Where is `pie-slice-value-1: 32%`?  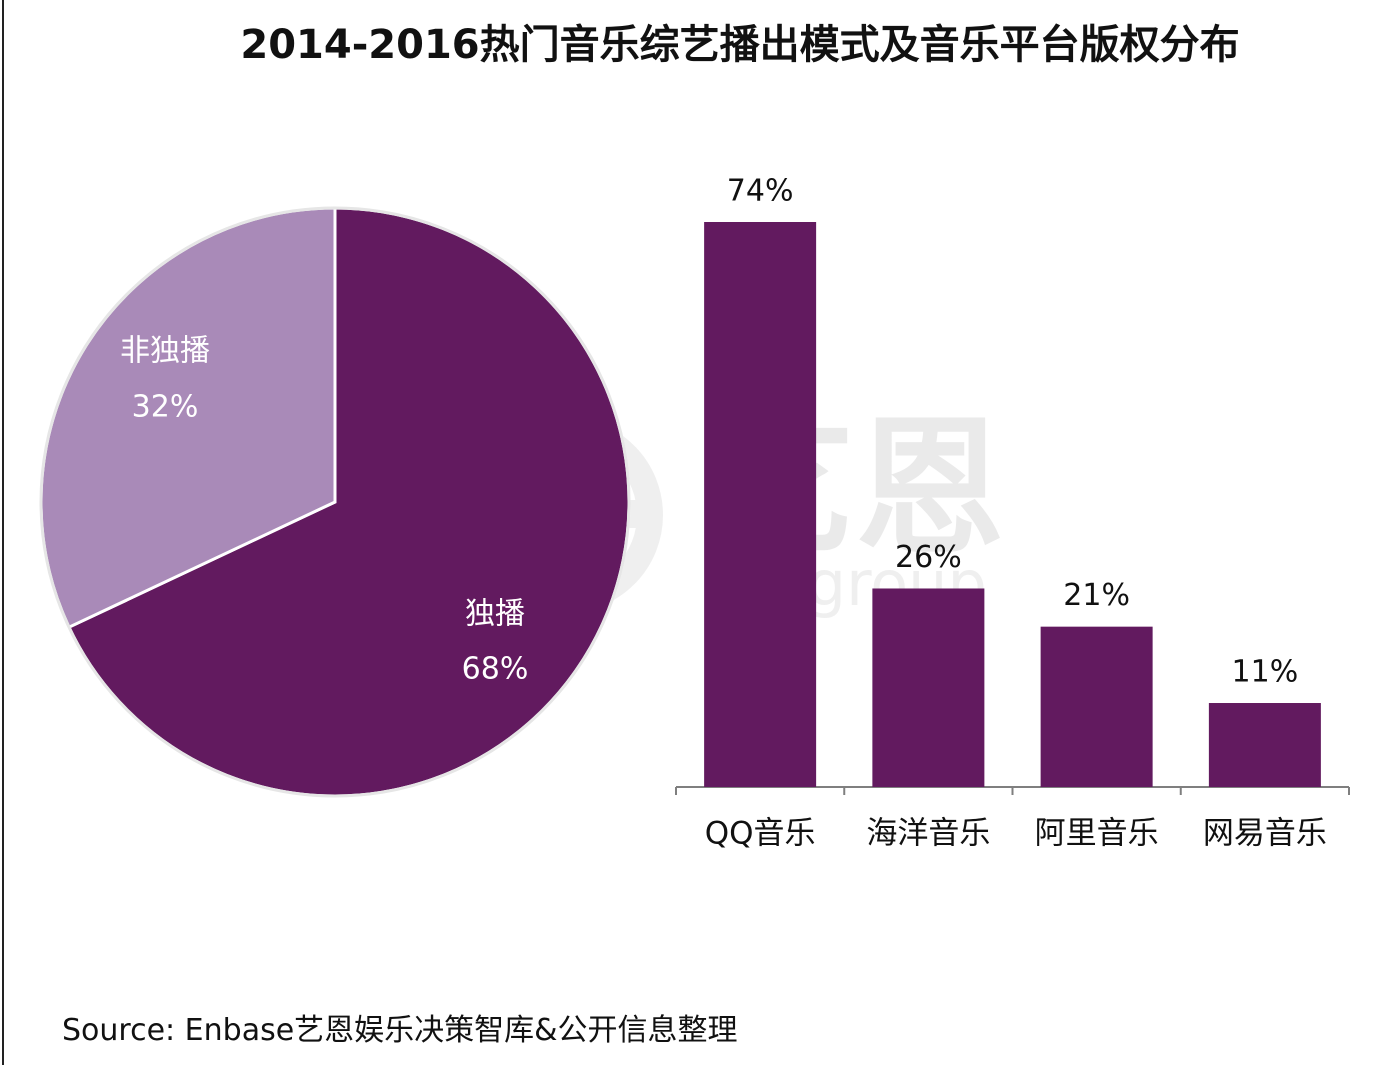 pie-slice-value-1: 32% is located at coordinates (165, 407).